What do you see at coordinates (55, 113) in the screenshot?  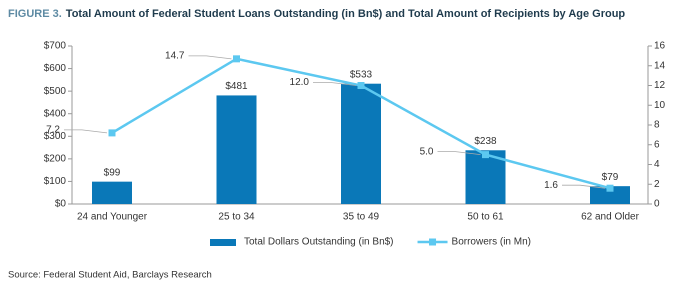 I see `y-tick-label: $400` at bounding box center [55, 113].